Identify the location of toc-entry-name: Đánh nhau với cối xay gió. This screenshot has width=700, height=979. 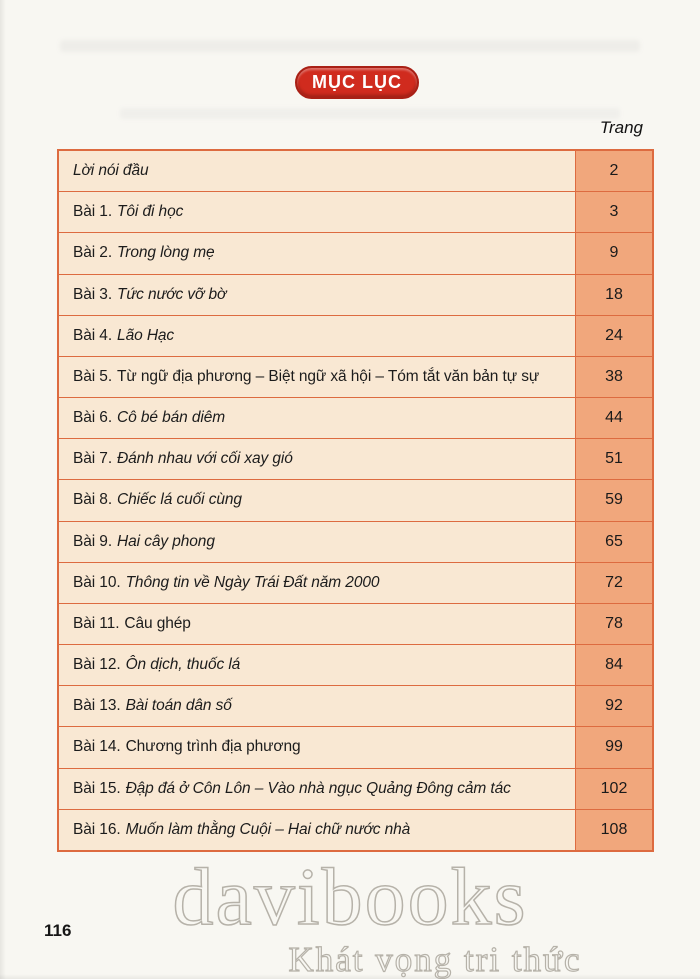
(205, 459).